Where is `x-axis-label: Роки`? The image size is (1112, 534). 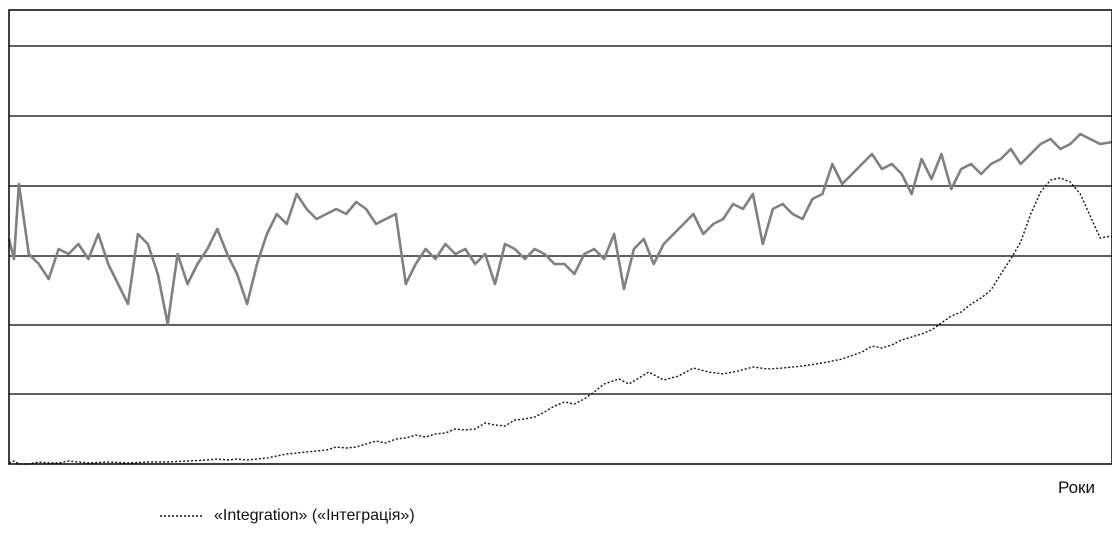
x-axis-label: Роки is located at coordinates (1076, 487).